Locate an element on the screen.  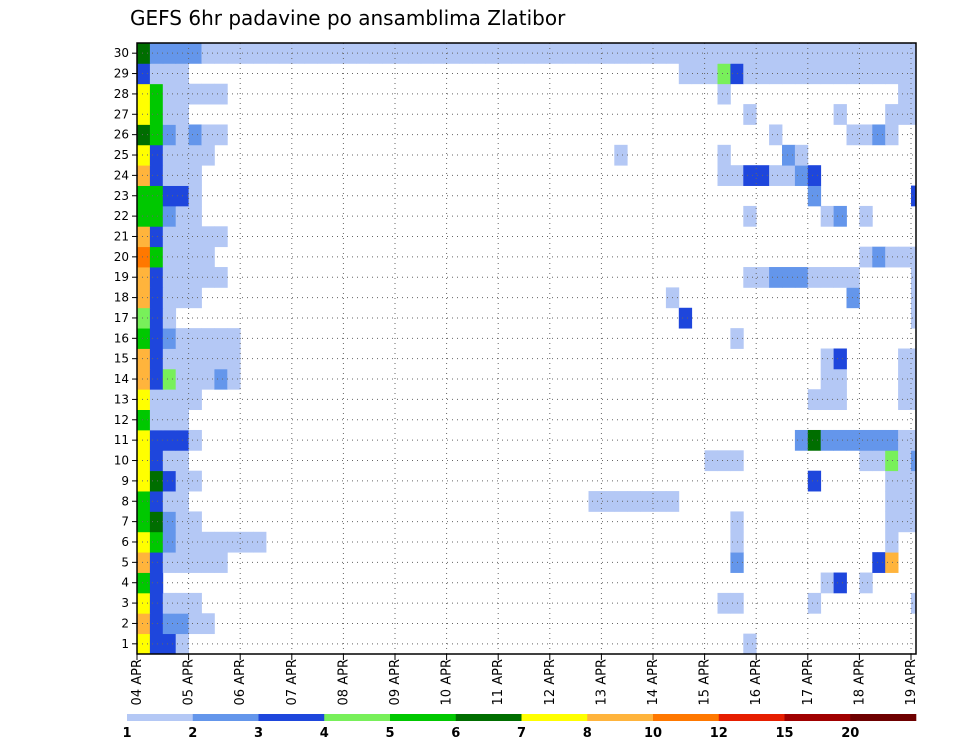
cell-m11-t0 is located at coordinates (144, 440).